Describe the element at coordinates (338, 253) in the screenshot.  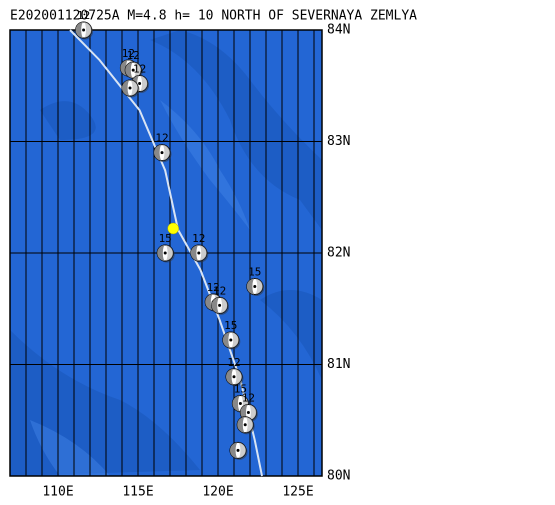
I see `y-tick-label: 82N` at that location.